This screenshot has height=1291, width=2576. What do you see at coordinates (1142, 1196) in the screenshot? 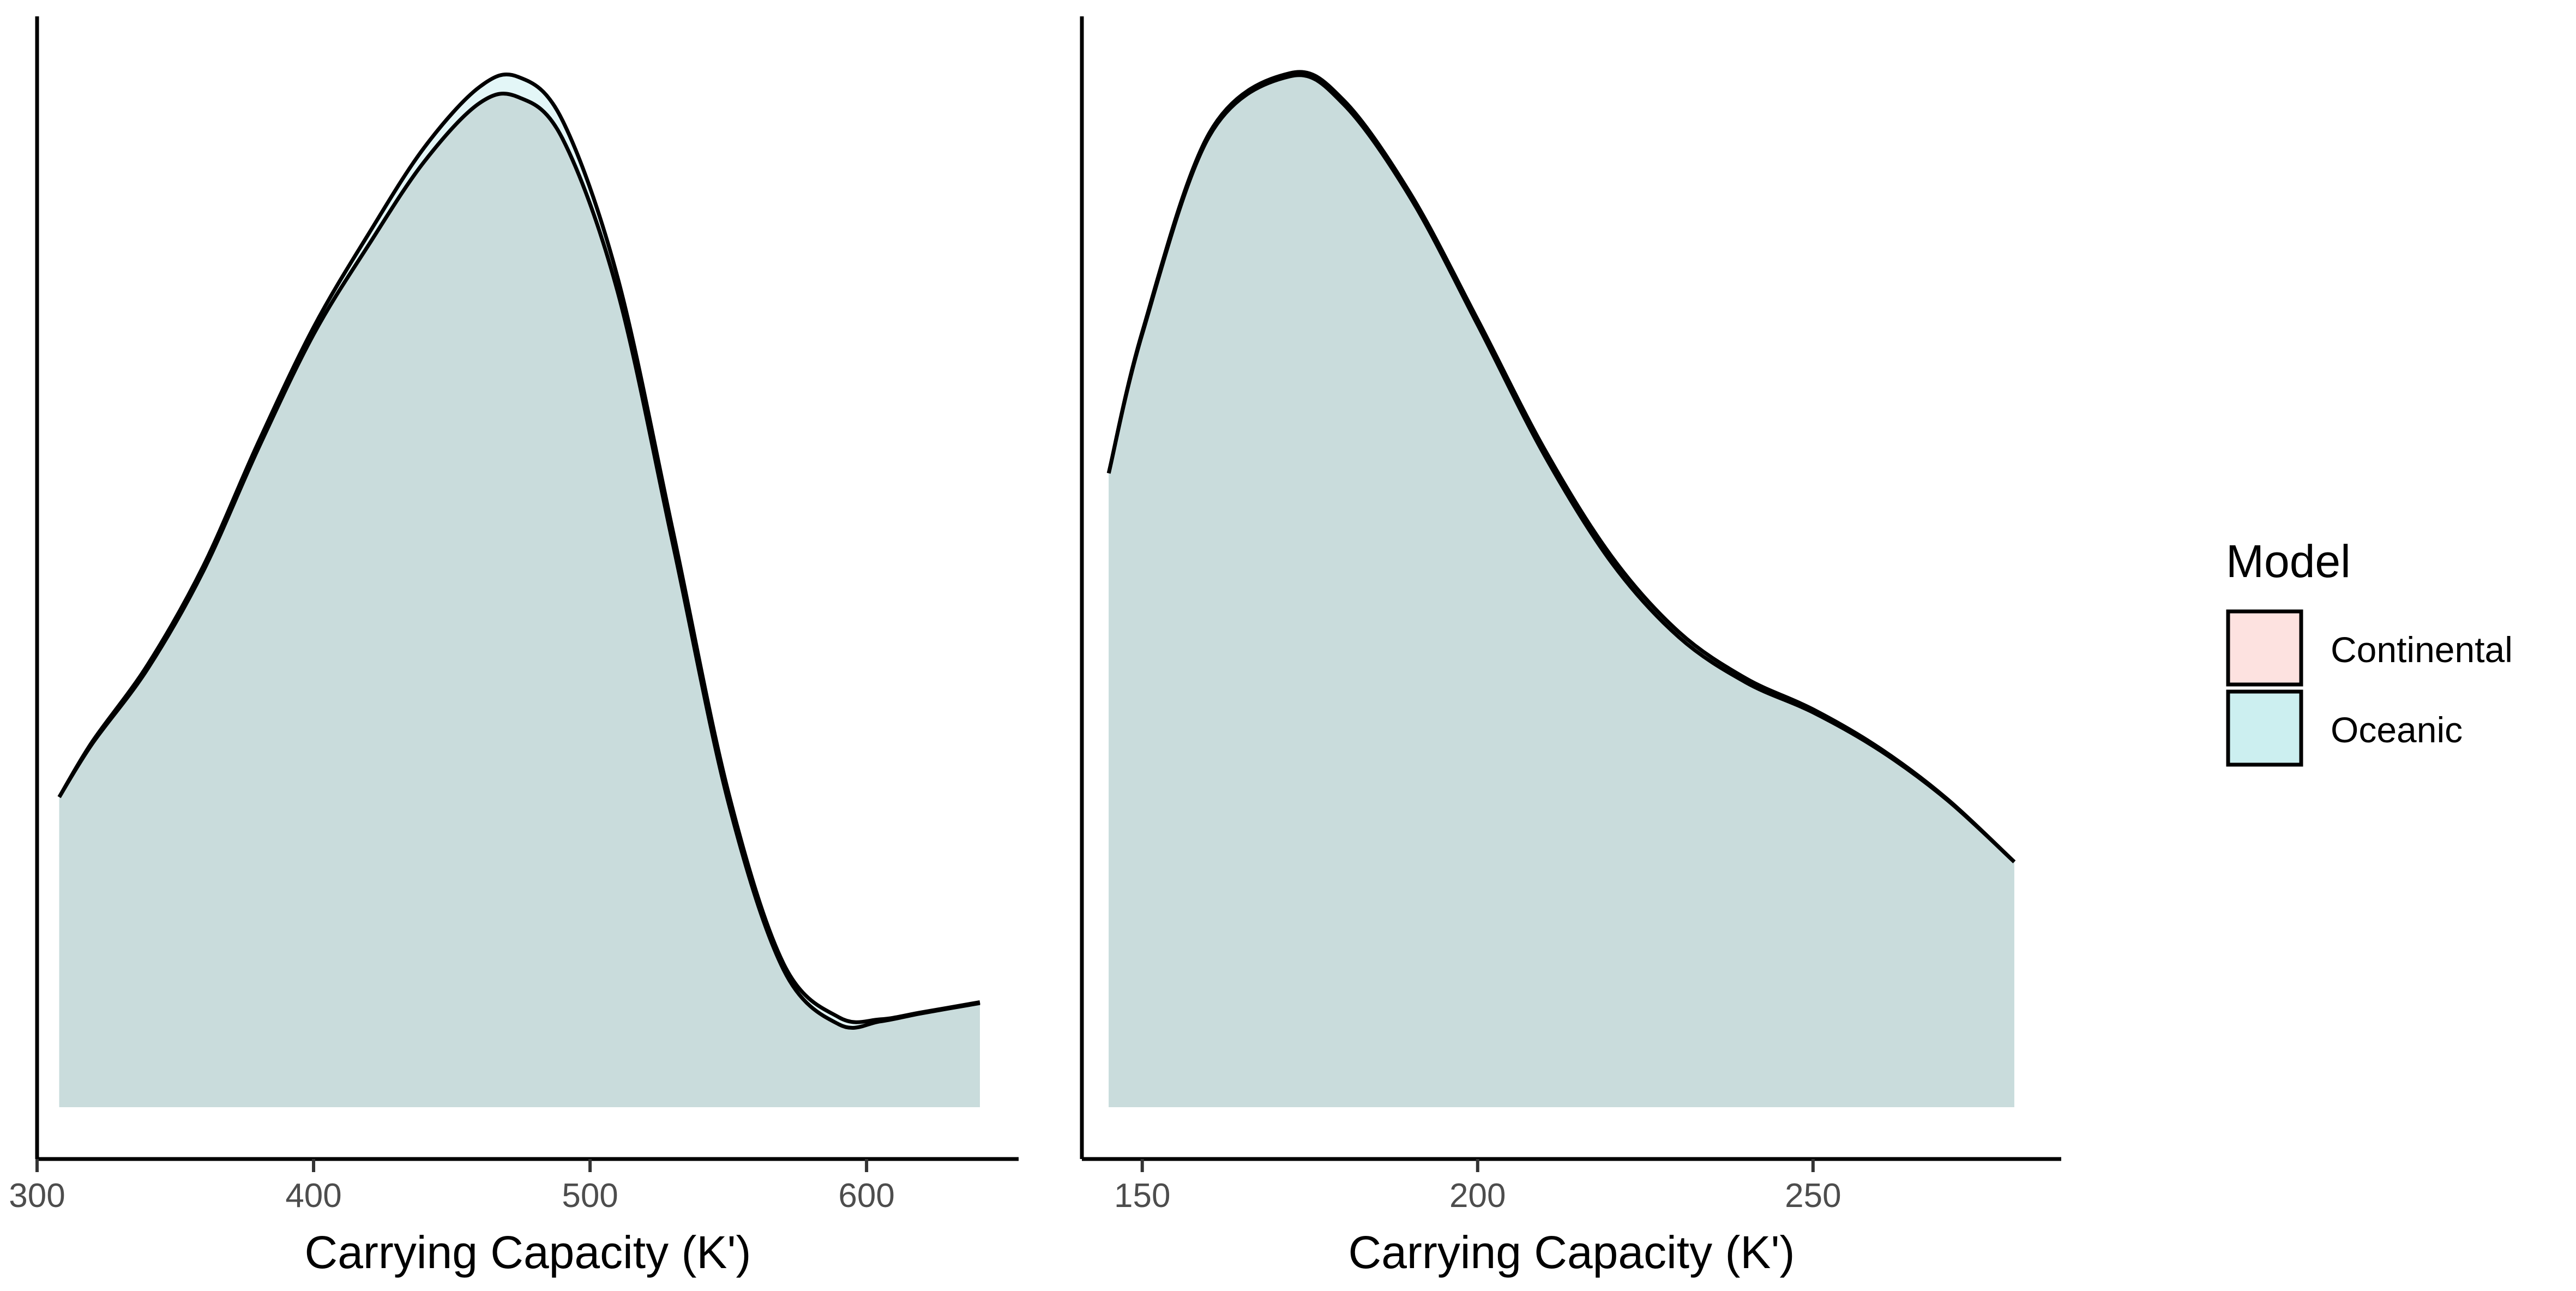
I see `x-tick-label: 150` at bounding box center [1142, 1196].